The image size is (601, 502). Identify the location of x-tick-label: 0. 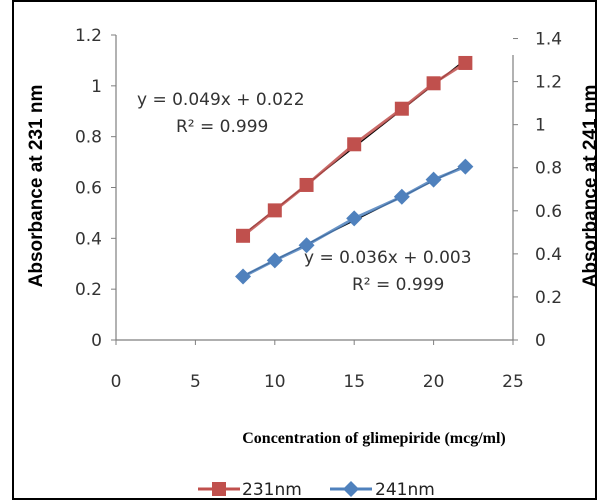
(116, 382).